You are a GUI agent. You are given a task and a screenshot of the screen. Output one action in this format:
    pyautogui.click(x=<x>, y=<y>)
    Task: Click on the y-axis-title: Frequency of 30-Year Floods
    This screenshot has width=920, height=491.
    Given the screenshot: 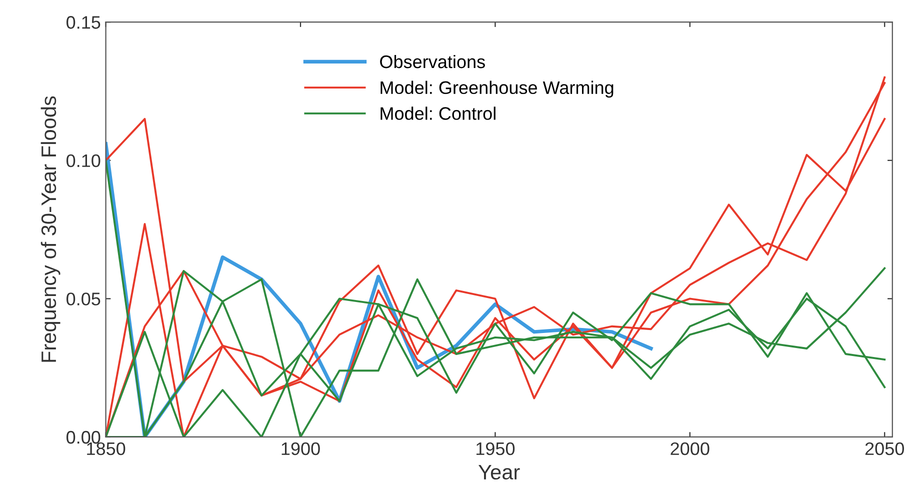 What is the action you would take?
    pyautogui.click(x=50, y=229)
    